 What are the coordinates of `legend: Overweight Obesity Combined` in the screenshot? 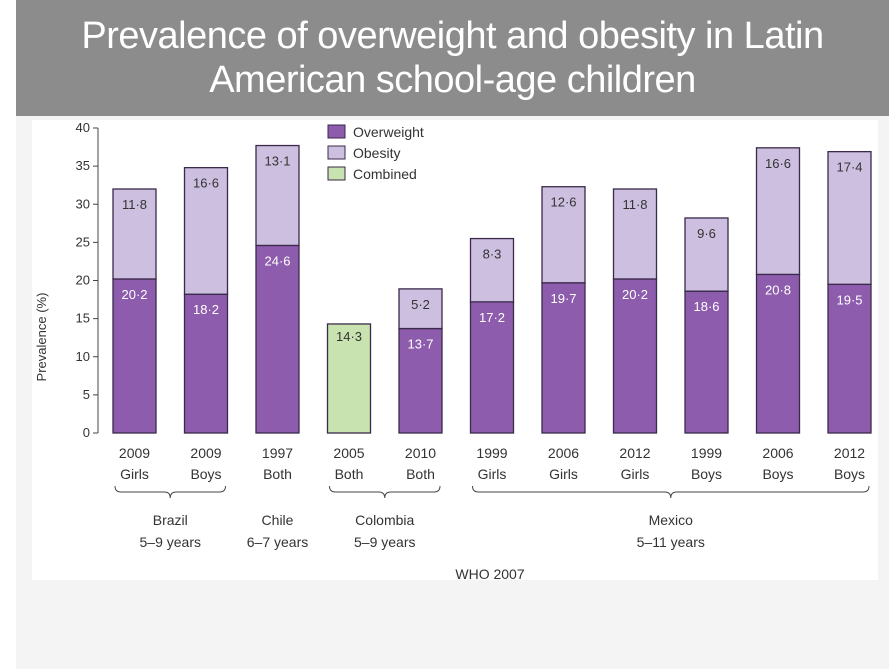 It's located at (375, 153).